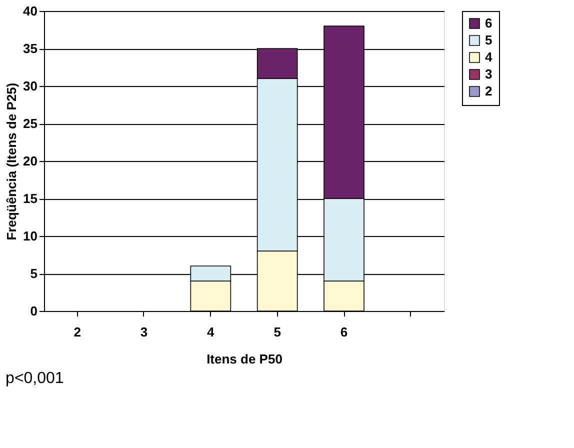 The image size is (574, 448). Describe the element at coordinates (35, 378) in the screenshot. I see `text: p<0,001` at that location.